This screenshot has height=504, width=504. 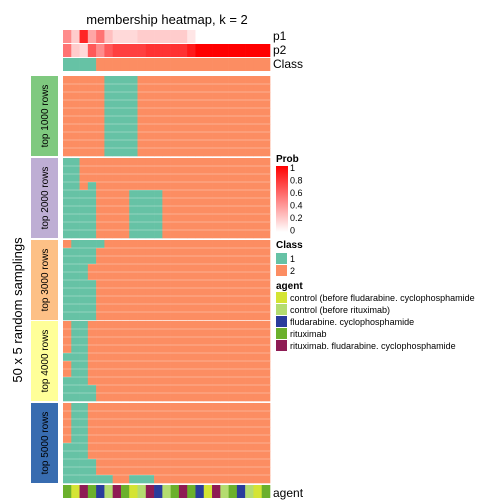 I want to click on row-group-strip, so click(x=44, y=361).